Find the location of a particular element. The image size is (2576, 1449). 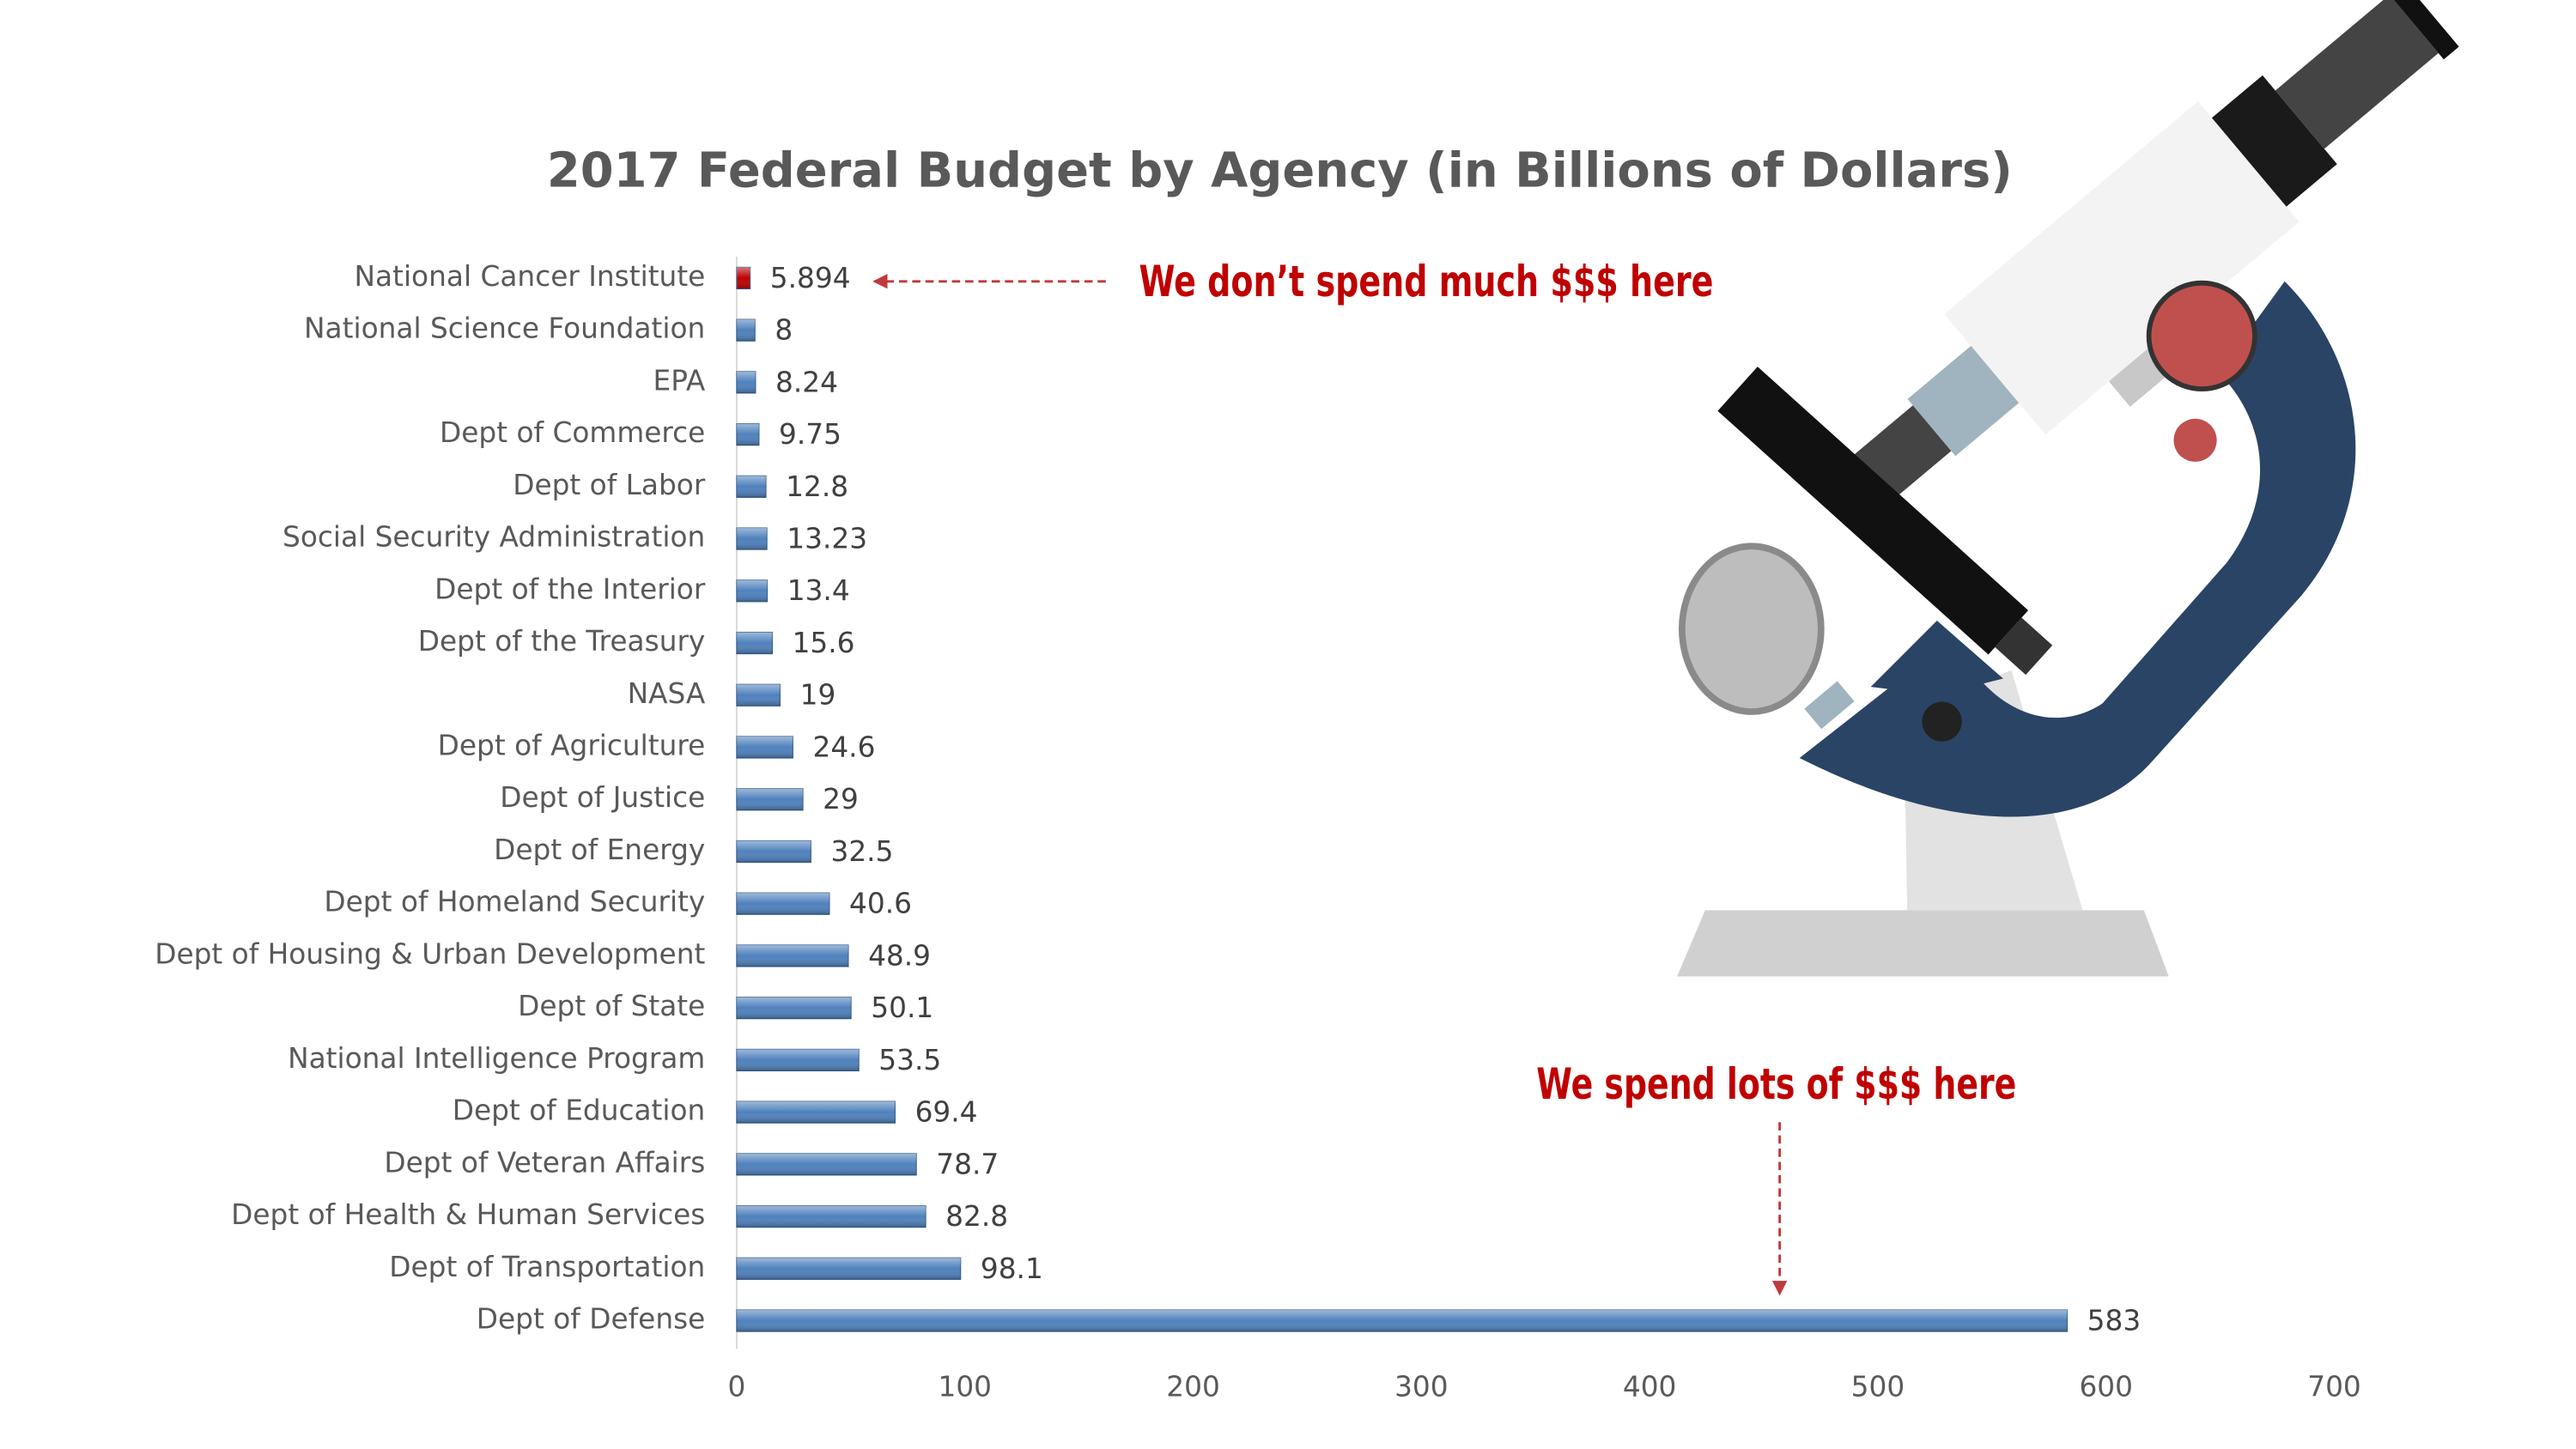

y-tick-label: Dept of Health & Human Services is located at coordinates (468, 1214).